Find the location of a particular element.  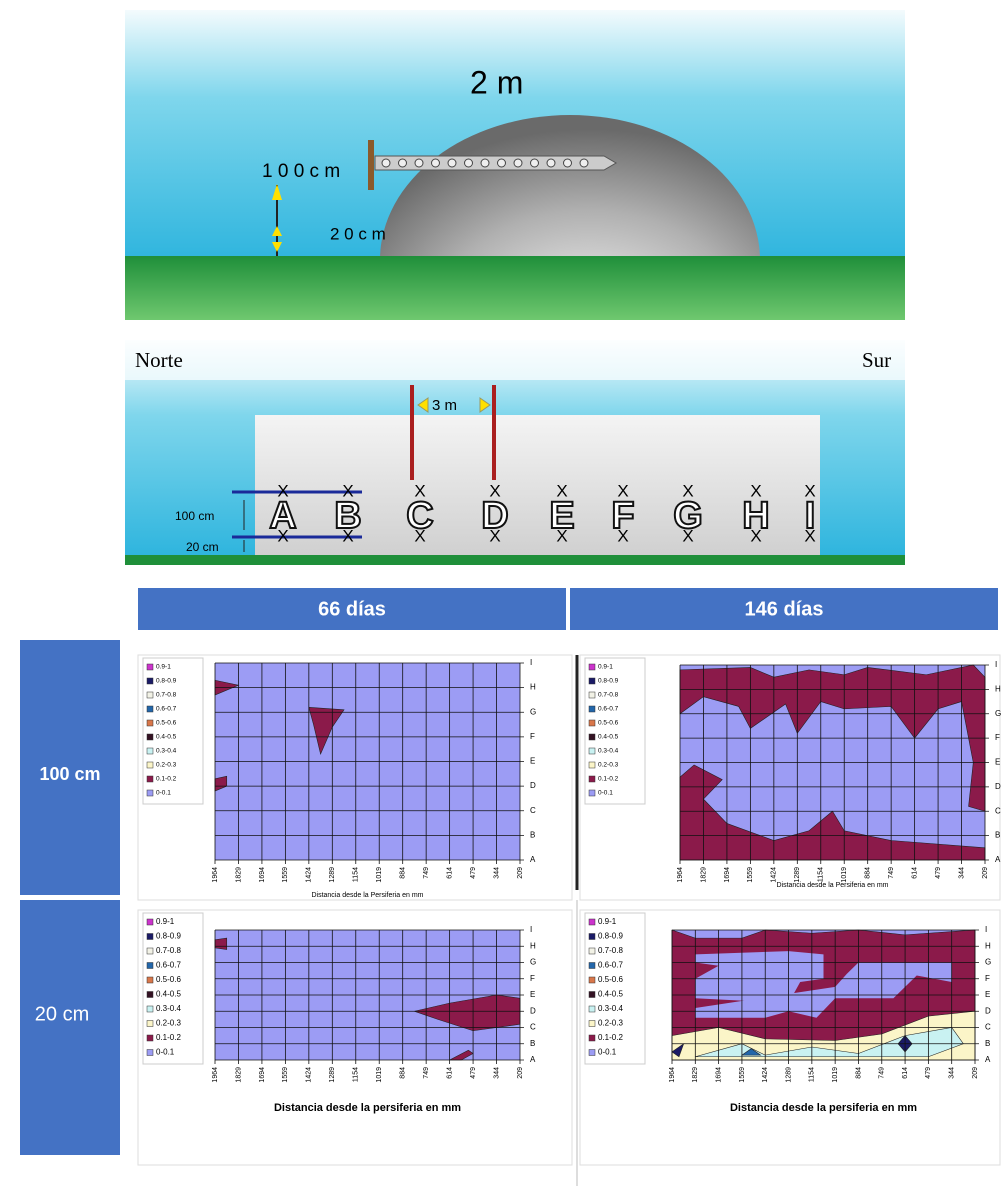

y-tick-label: E is located at coordinates (532, 994).